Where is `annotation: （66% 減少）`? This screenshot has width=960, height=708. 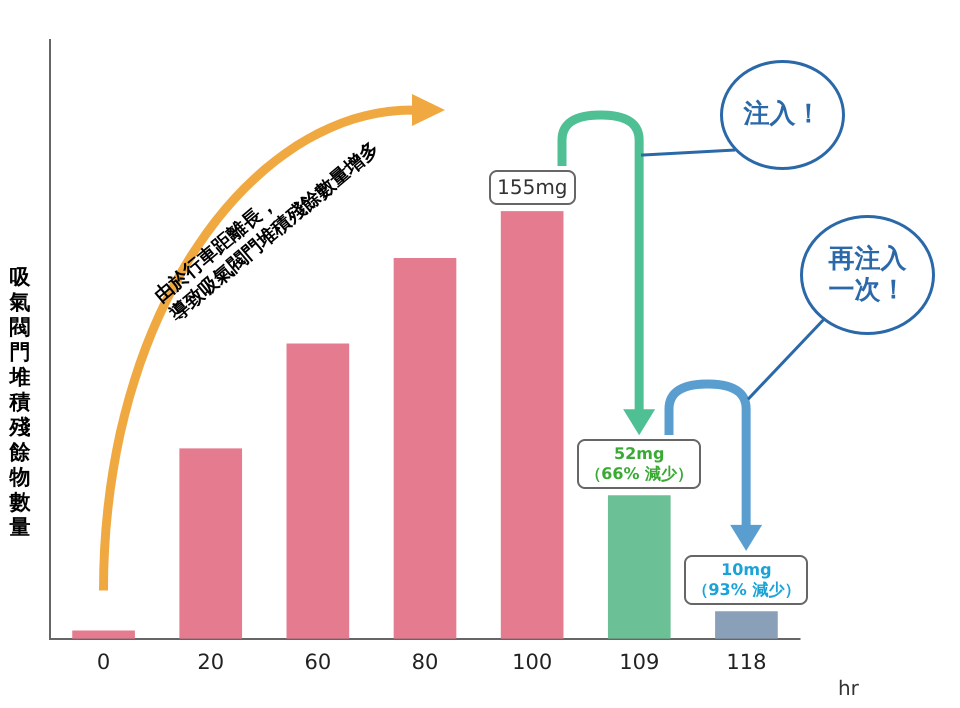
annotation: （66% 減少） is located at coordinates (639, 474).